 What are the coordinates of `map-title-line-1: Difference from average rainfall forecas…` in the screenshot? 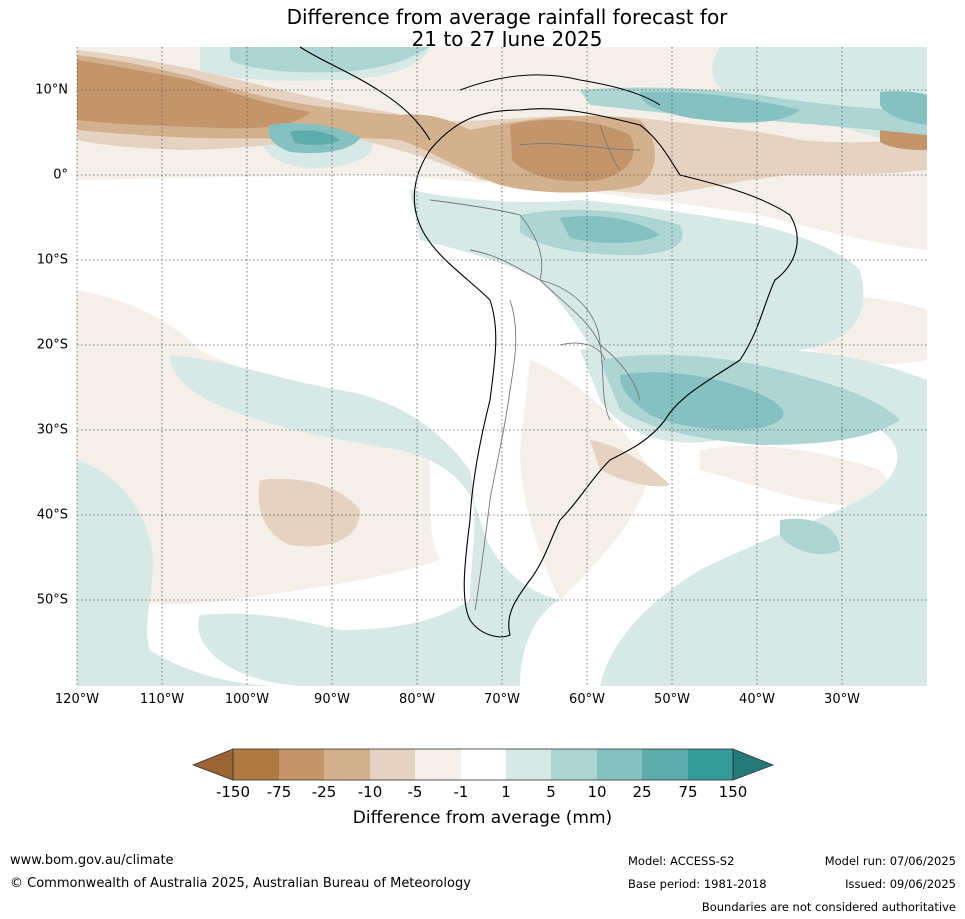 It's located at (507, 17).